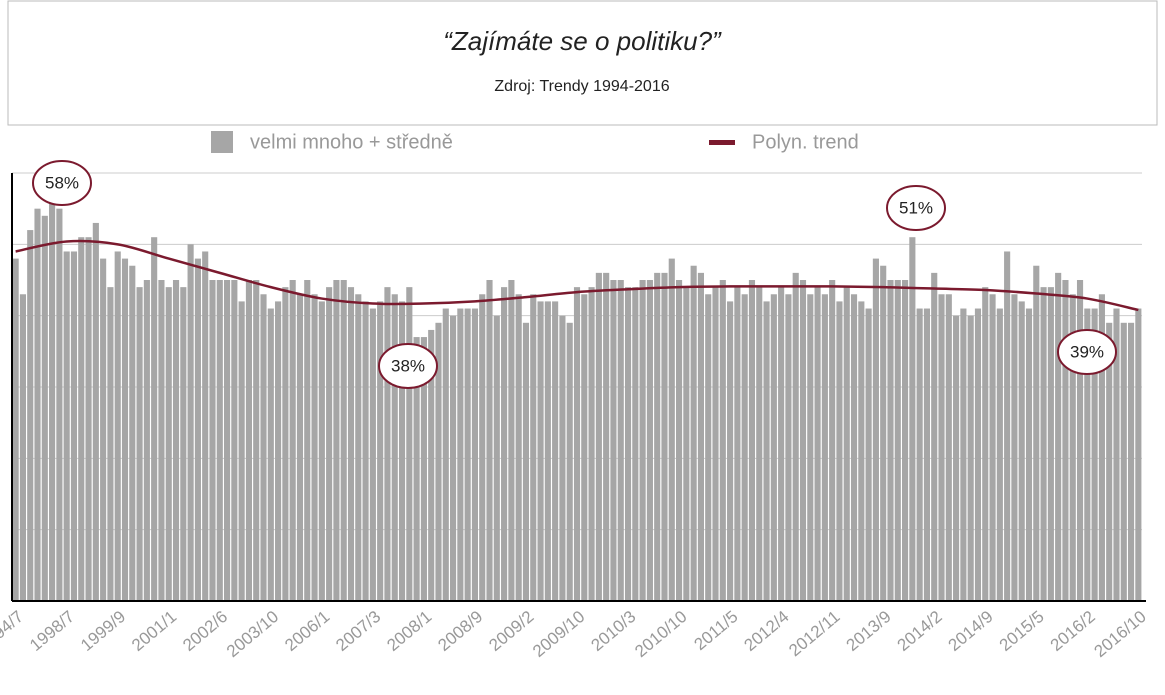 This screenshot has height=695, width=1165. I want to click on annotation-circle, so click(62, 183).